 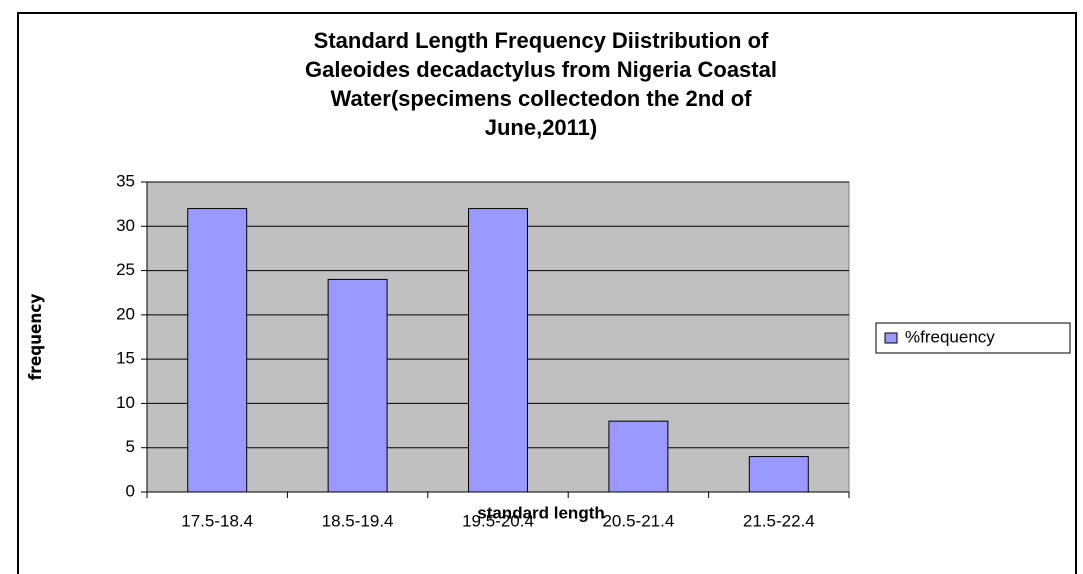 I want to click on chart-title: June,2011), so click(x=541, y=127).